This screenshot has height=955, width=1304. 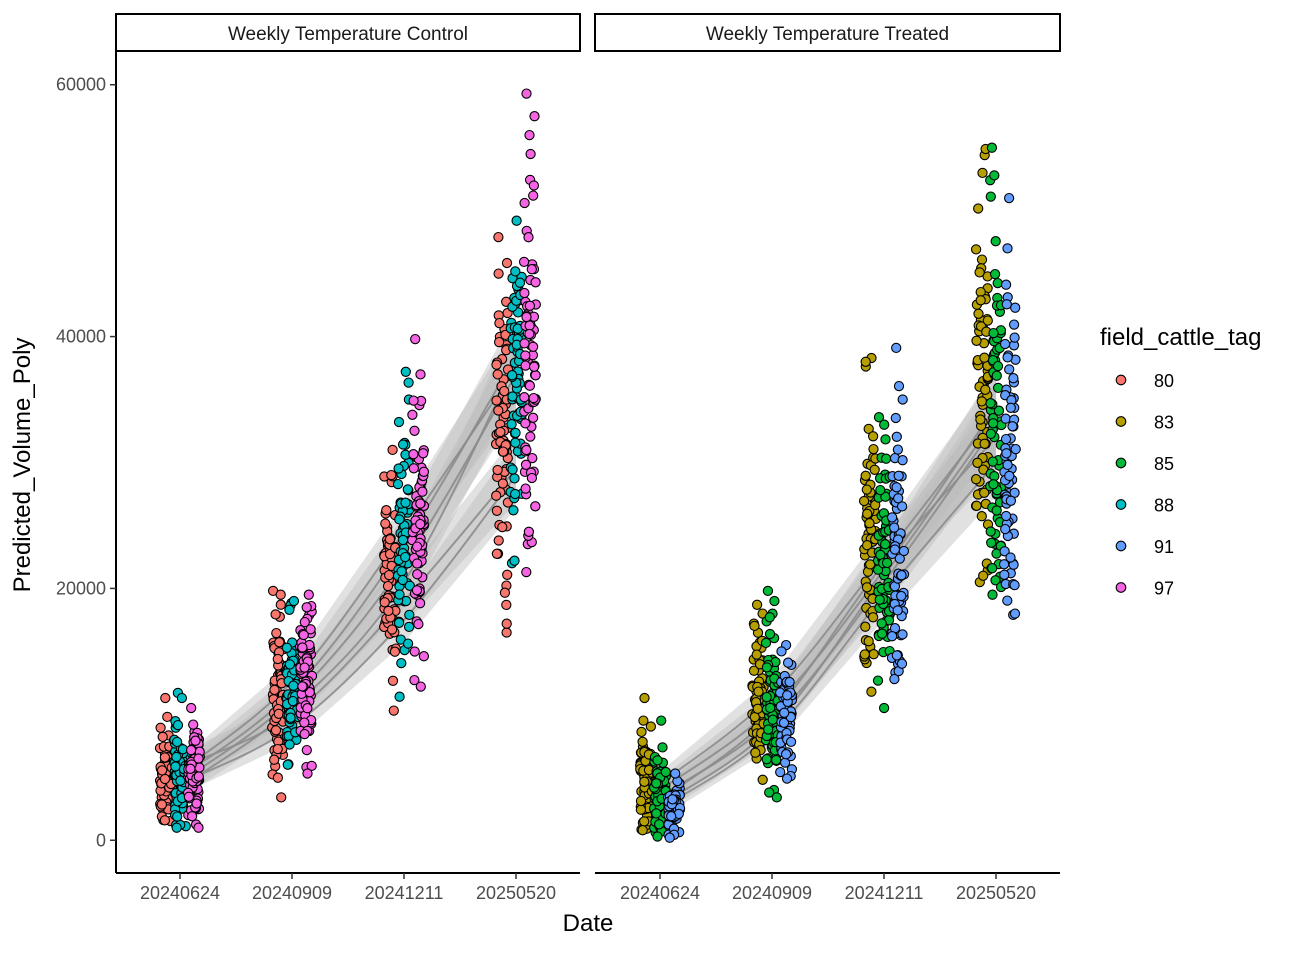 I want to click on y-axis-title: Predicted_Volume_Poly, so click(x=22, y=465).